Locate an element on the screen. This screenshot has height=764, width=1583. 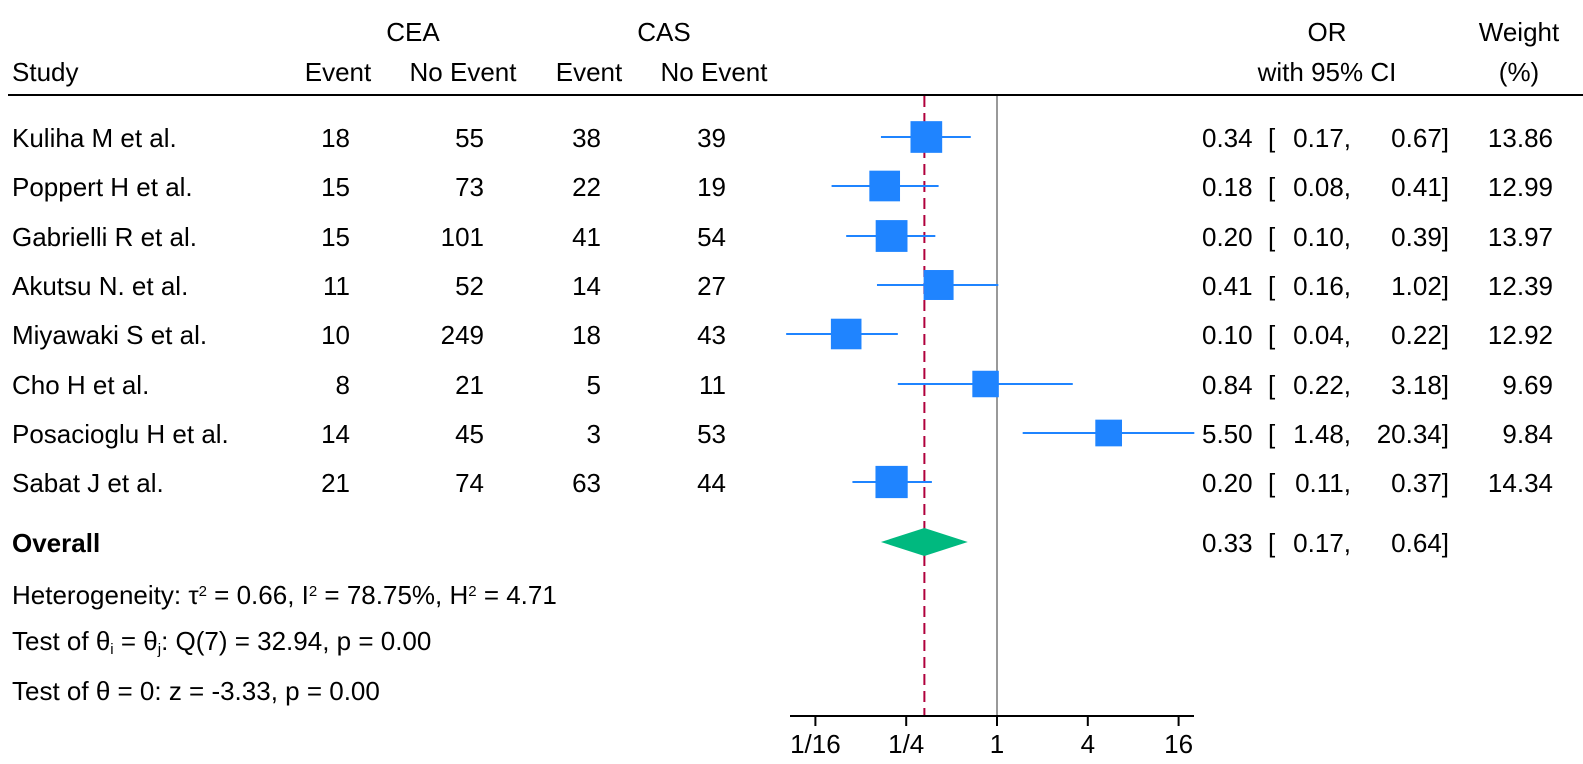
cas-no-event-value: 39 is located at coordinates (711, 138).